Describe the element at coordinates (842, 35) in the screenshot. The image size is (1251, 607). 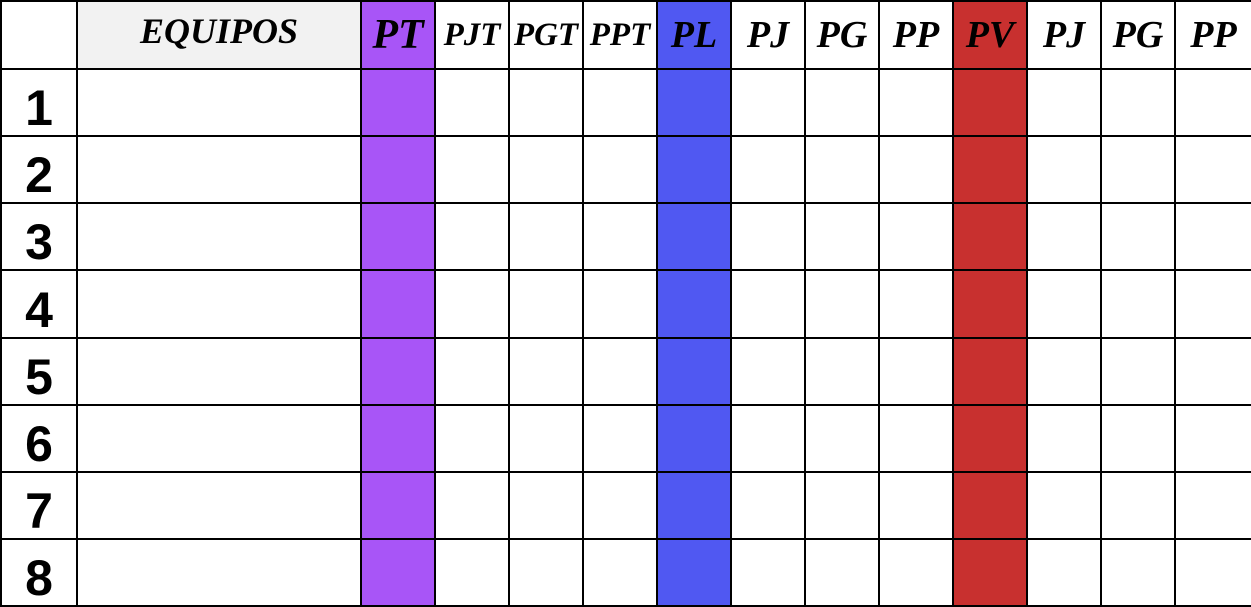
I see `local-won-header: PG` at that location.